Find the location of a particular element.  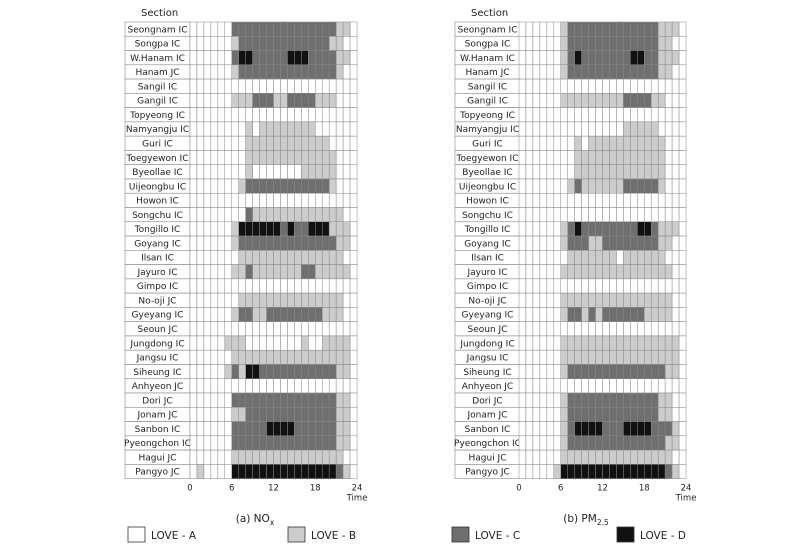

section-label: W.Hanam IC is located at coordinates (487, 59).